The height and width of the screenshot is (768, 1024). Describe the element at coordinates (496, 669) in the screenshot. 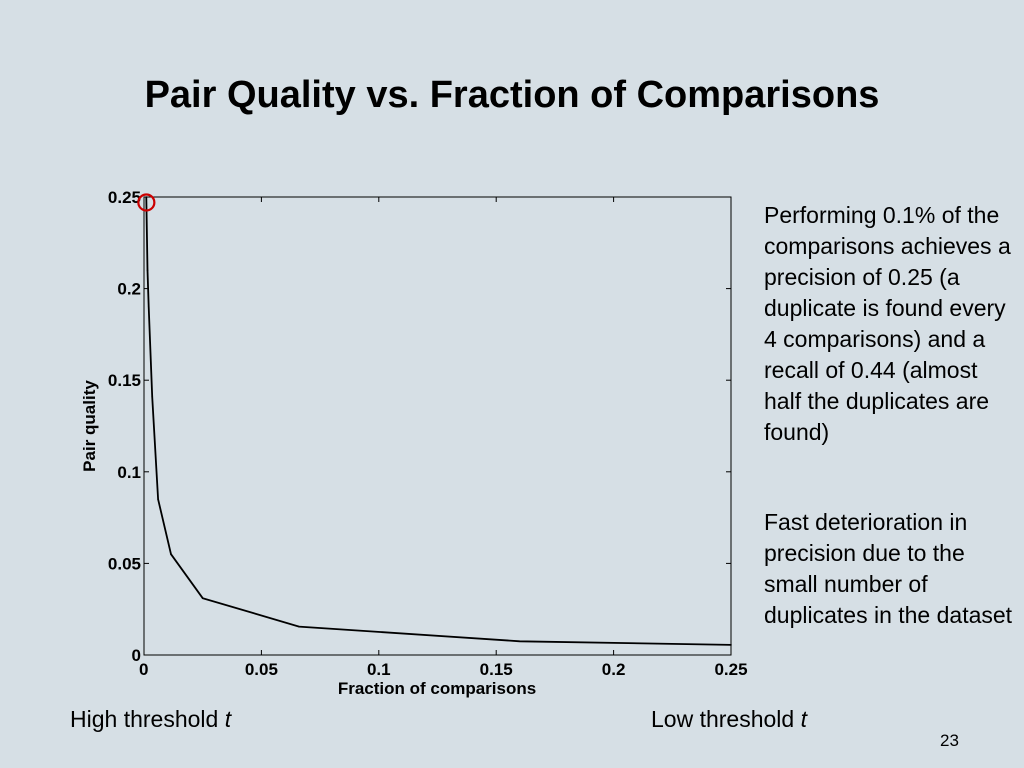

I see `x-tick-label: 0.15` at that location.